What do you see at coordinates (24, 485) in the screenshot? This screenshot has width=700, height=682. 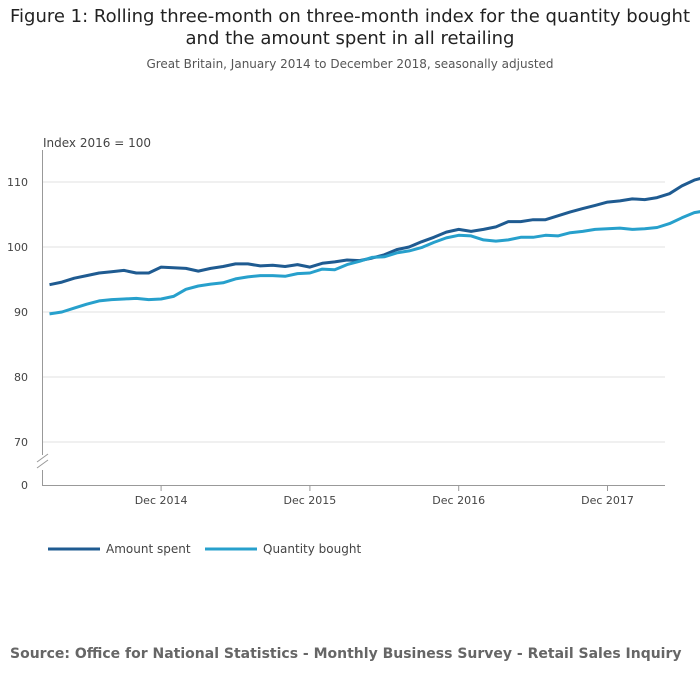 I see `y-tick-label: 0` at bounding box center [24, 485].